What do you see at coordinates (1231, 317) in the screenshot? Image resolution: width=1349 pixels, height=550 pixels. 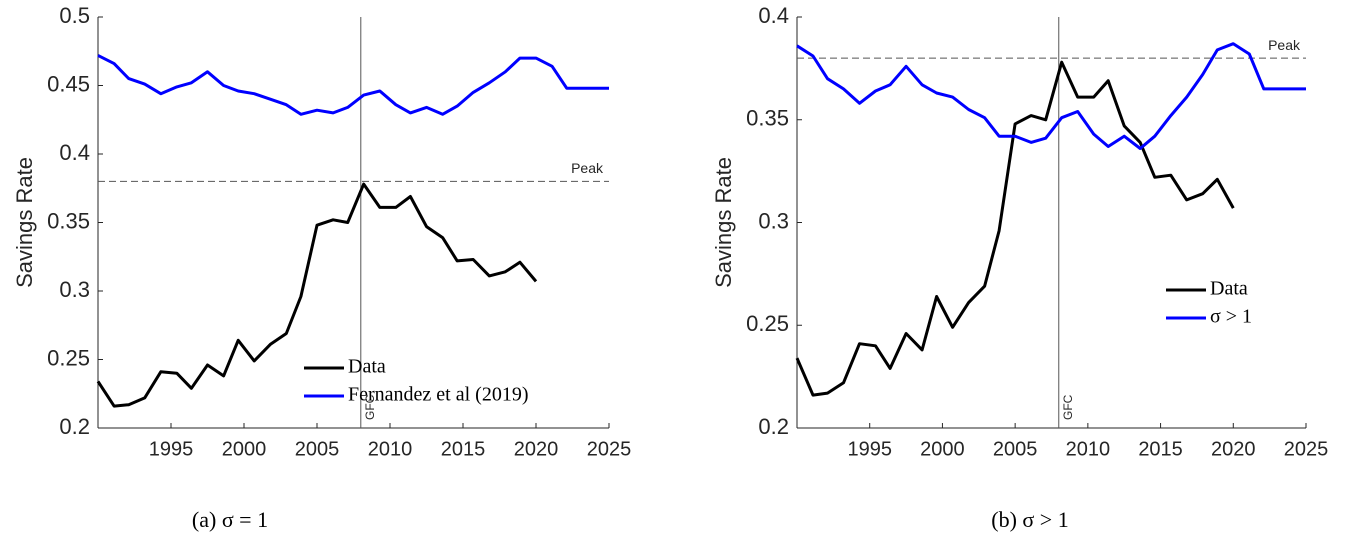 I see `legend-label: σ > 1` at bounding box center [1231, 317].